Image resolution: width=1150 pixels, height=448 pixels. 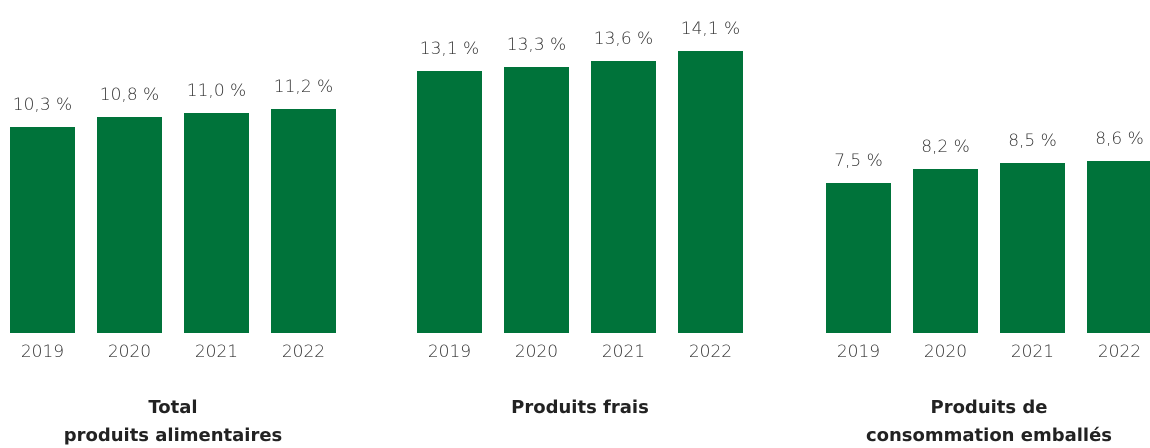 What do you see at coordinates (623, 39) in the screenshot?
I see `value-label: 13,6 %` at bounding box center [623, 39].